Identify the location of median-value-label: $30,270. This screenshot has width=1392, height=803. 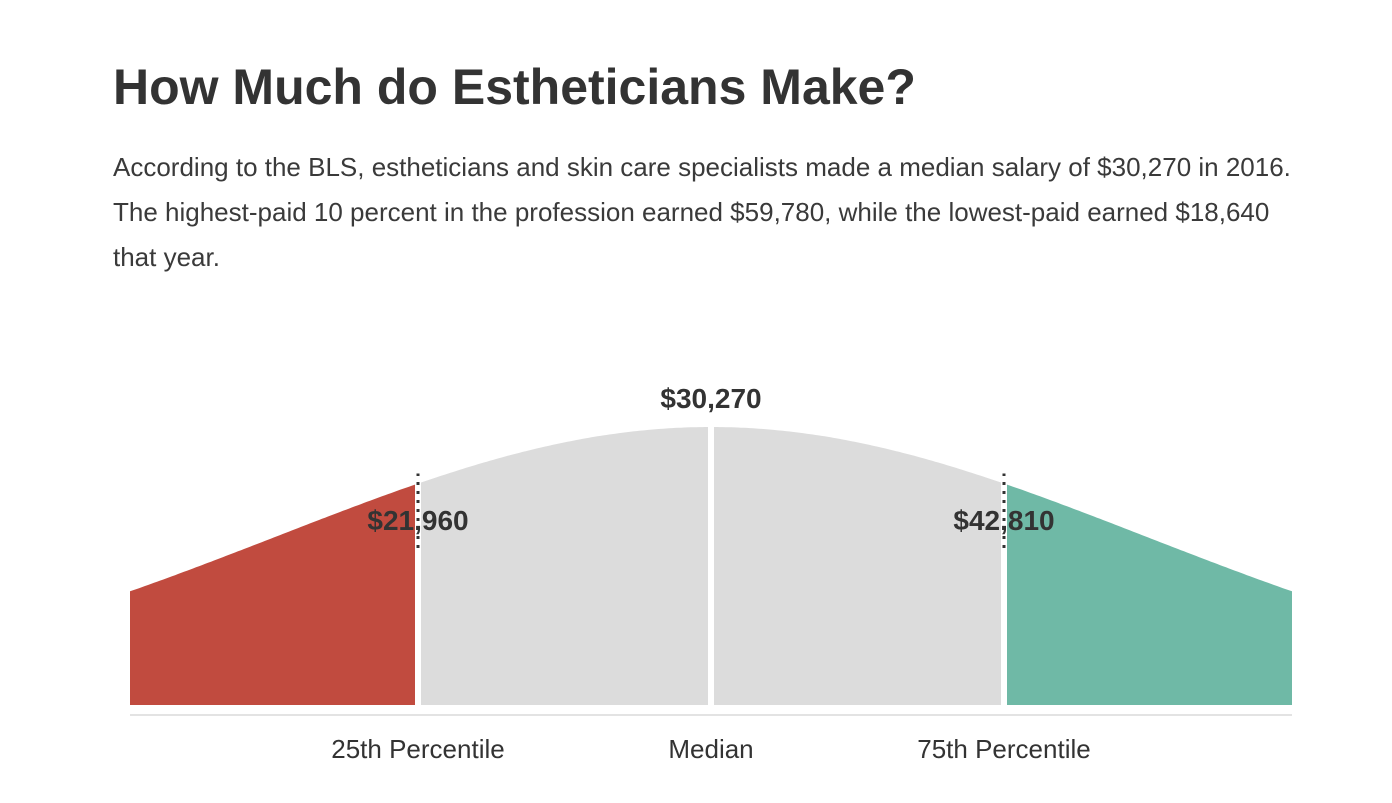
(710, 398).